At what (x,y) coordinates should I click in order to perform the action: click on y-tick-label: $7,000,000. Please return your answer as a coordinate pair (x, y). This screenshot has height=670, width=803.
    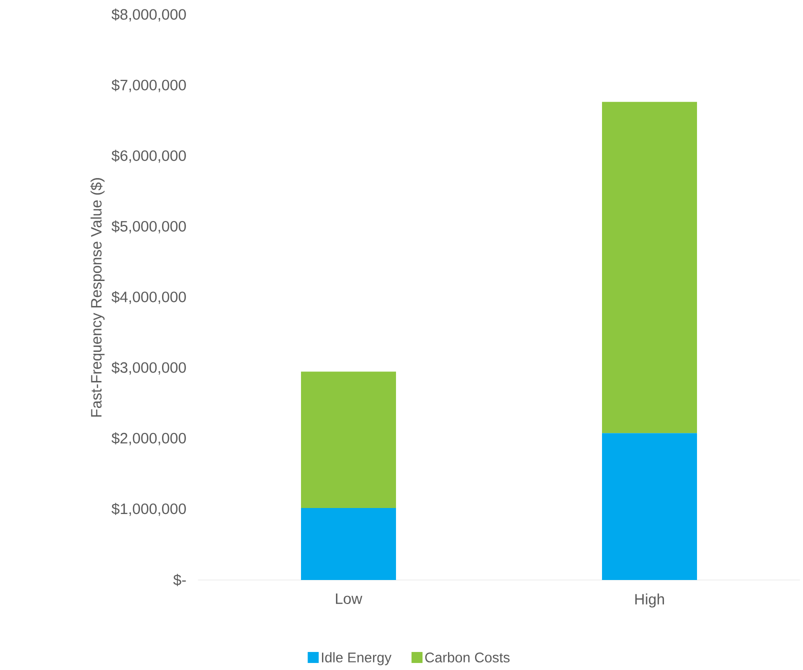
    Looking at the image, I should click on (149, 85).